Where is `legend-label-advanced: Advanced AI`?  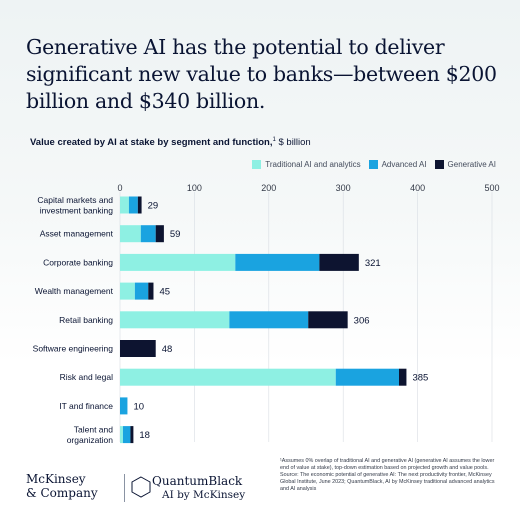 legend-label-advanced: Advanced AI is located at coordinates (404, 164).